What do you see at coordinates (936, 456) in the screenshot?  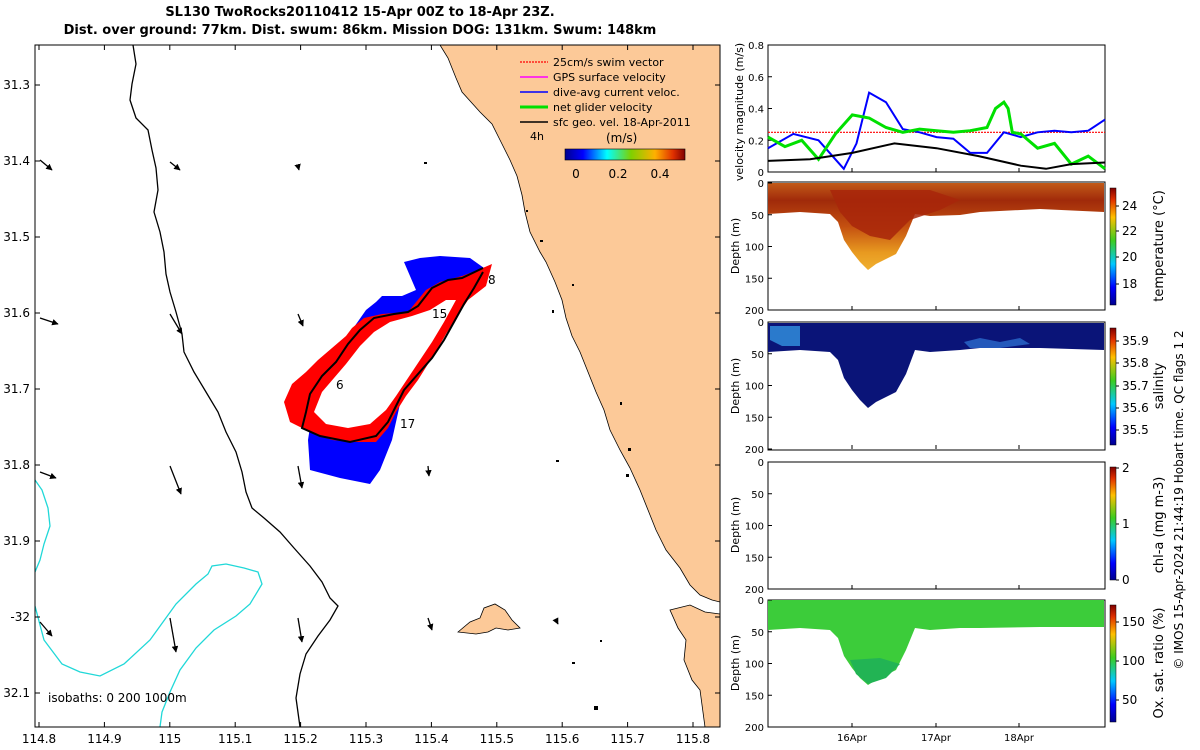 I see `time-axis-ticks: 16Apr 17Apr 18Apr` at bounding box center [936, 456].